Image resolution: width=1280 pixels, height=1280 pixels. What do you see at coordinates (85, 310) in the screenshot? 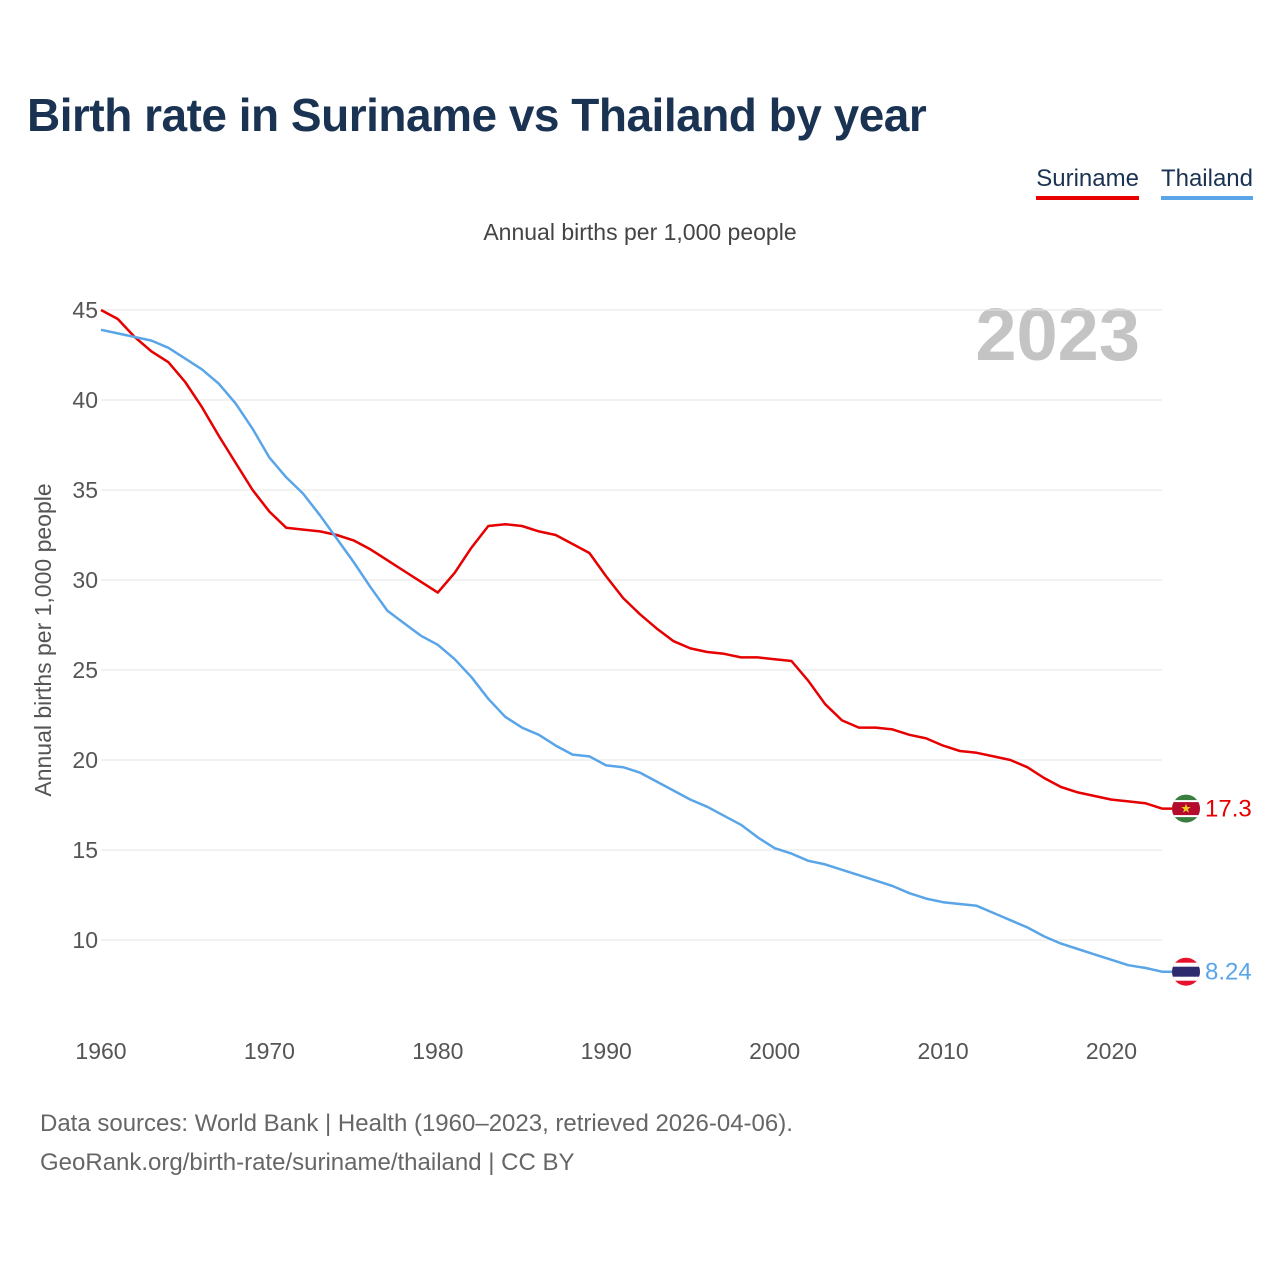
I see `y-tick-label: 45` at bounding box center [85, 310].